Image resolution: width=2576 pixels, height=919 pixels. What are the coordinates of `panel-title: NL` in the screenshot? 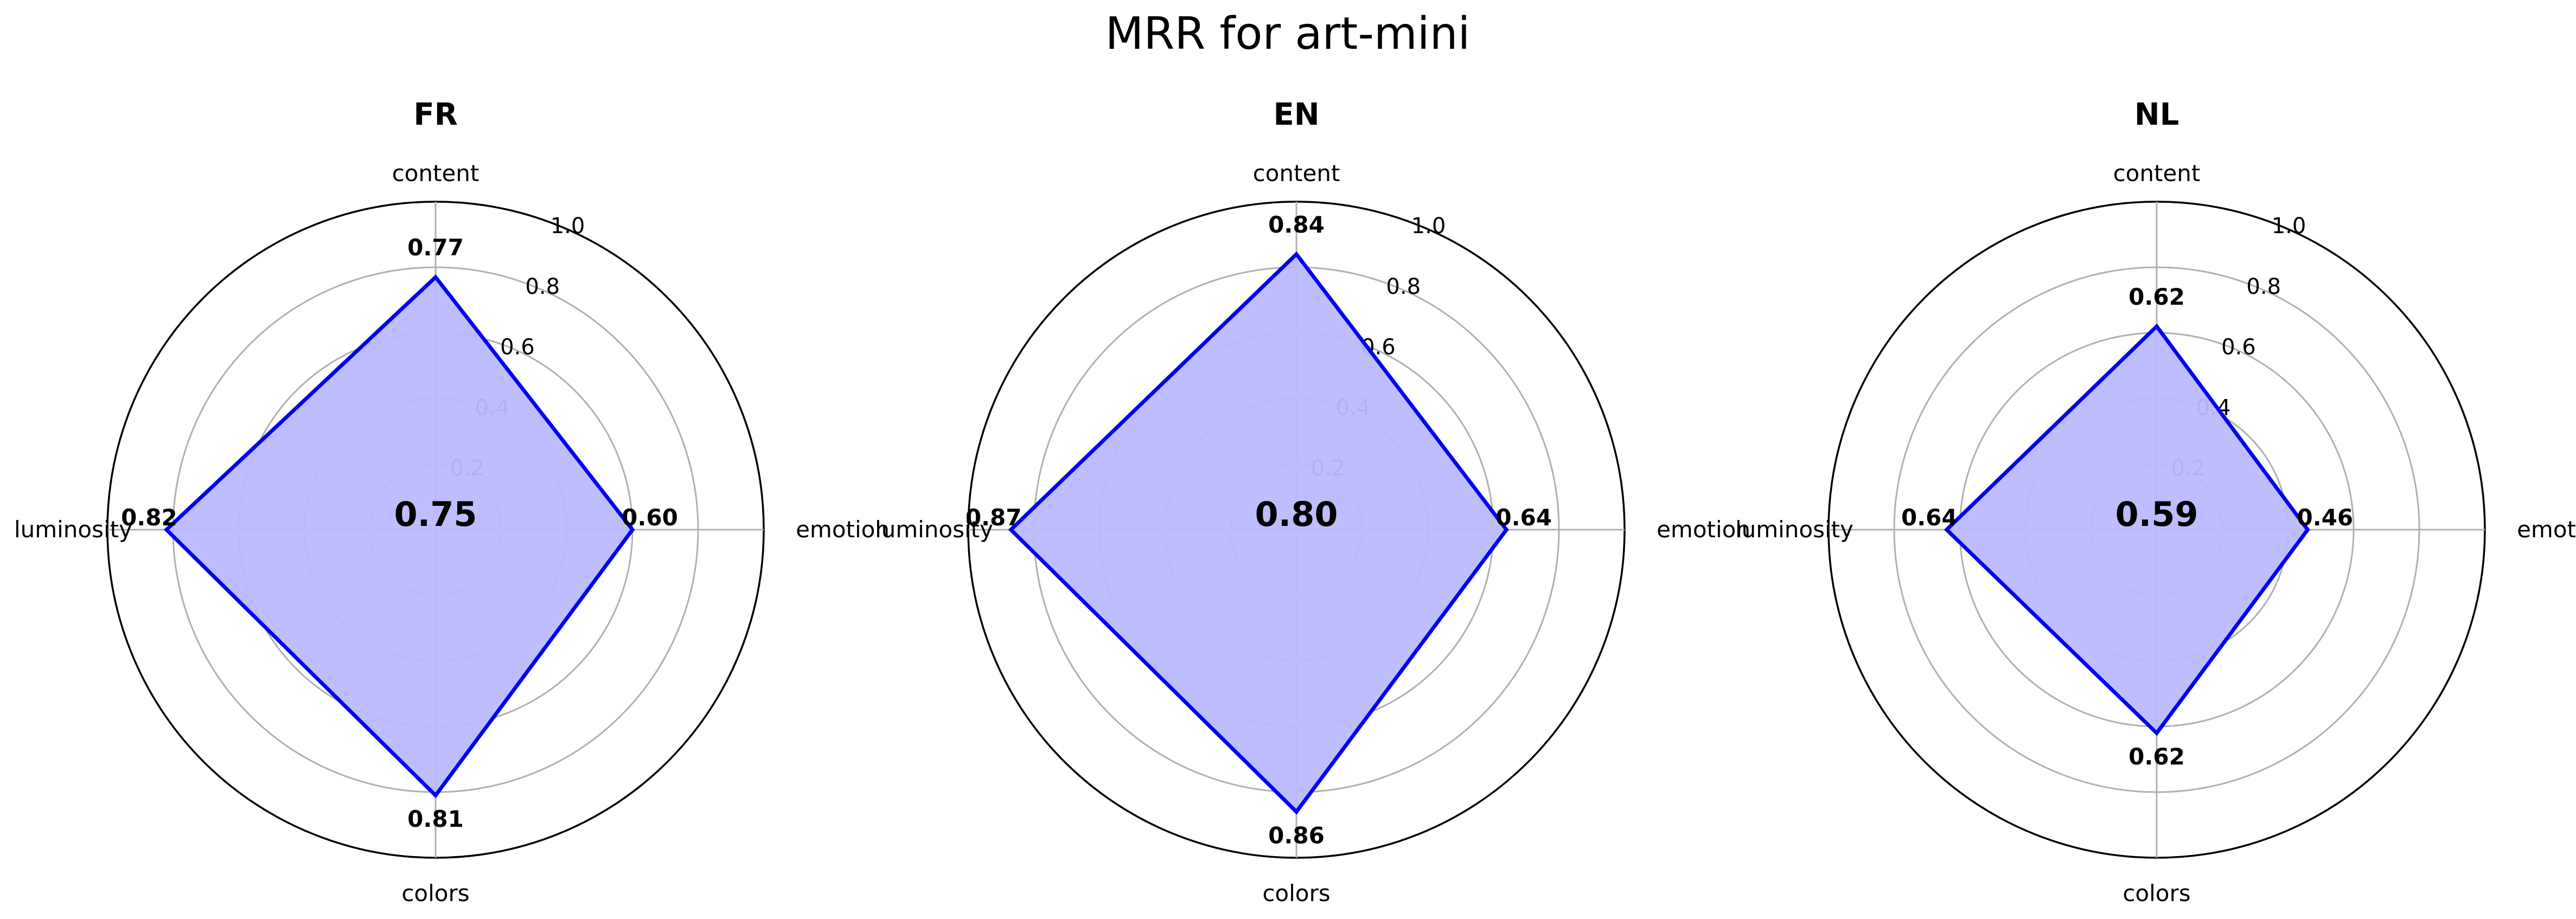 It's located at (2156, 114).